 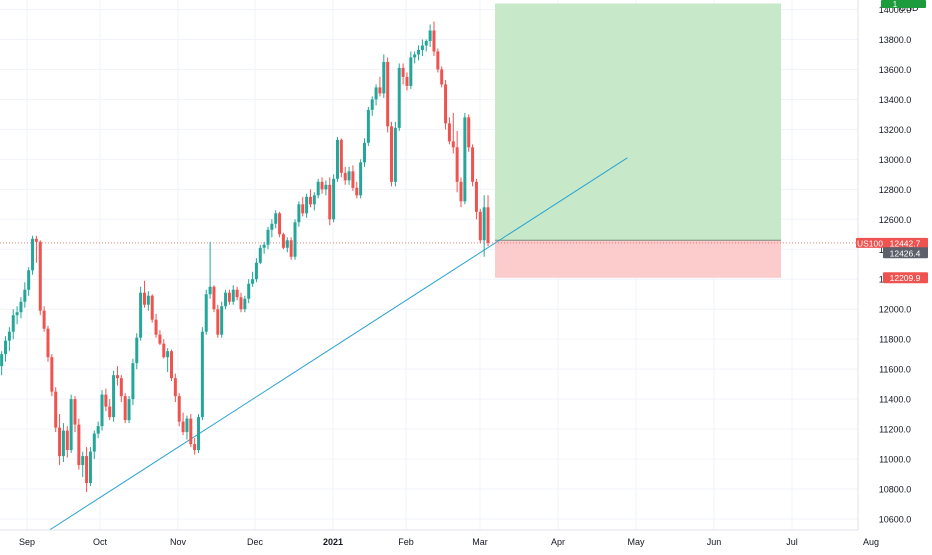 What do you see at coordinates (333, 542) in the screenshot?
I see `x-tick-label: 2021` at bounding box center [333, 542].